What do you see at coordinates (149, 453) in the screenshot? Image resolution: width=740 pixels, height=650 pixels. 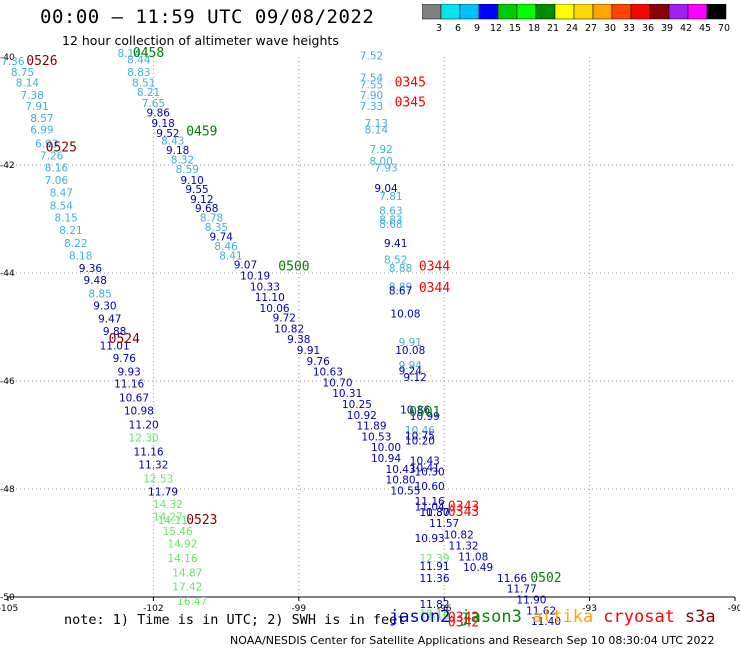 I see `wave-height-point: 11.16` at bounding box center [149, 453].